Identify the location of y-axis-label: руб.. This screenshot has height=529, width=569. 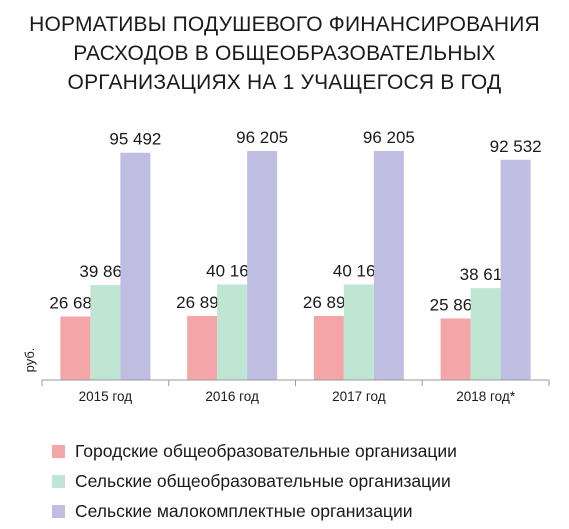
(29, 360).